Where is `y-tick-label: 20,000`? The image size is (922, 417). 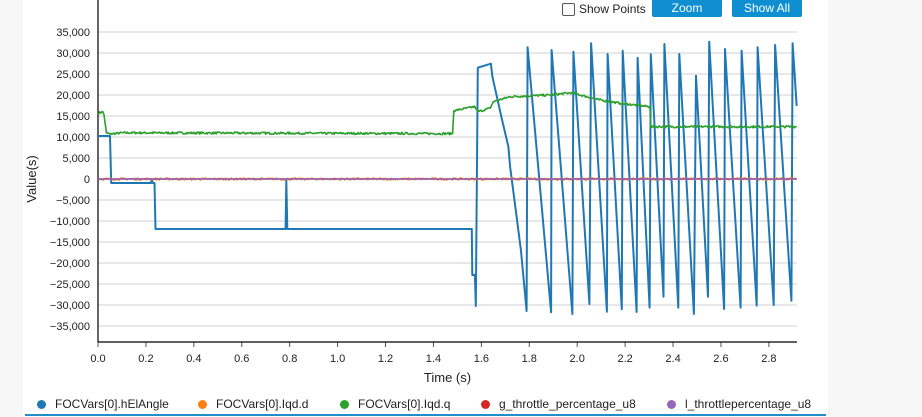
y-tick-label: 20,000 is located at coordinates (73, 96).